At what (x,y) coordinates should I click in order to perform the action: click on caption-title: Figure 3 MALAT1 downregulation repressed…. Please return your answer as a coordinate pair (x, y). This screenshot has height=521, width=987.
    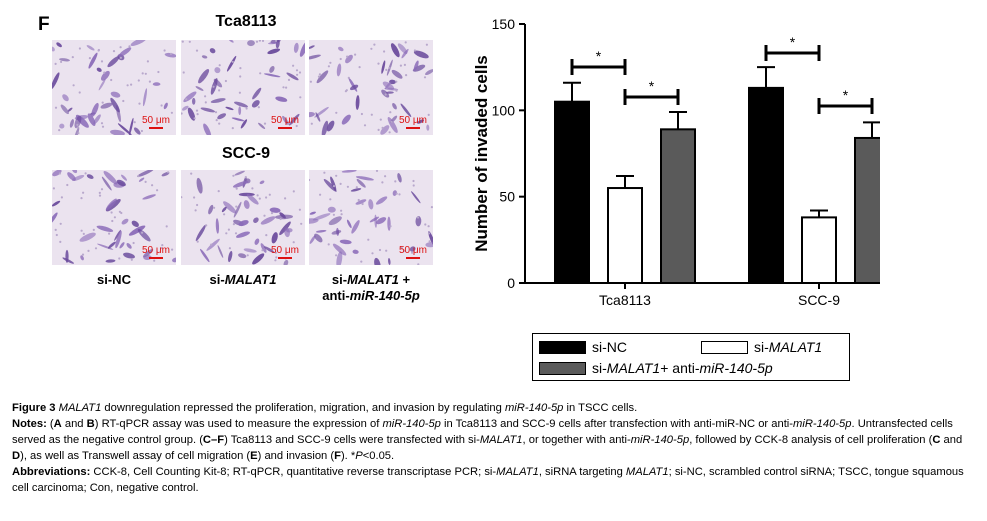
    Looking at the image, I should click on (325, 408).